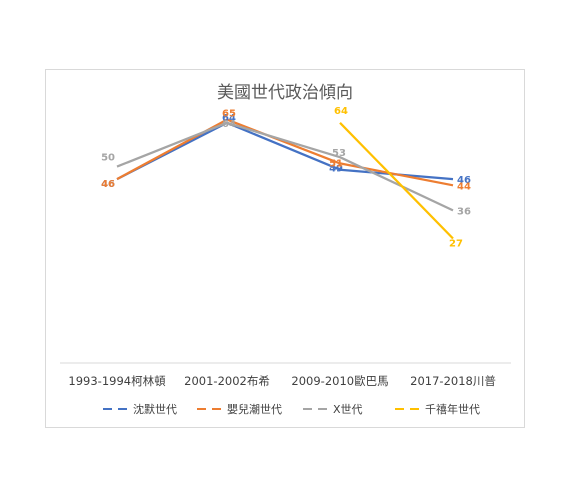 The height and width of the screenshot is (499, 571). Describe the element at coordinates (456, 244) in the screenshot. I see `data-label-s4-p4: 27` at that location.